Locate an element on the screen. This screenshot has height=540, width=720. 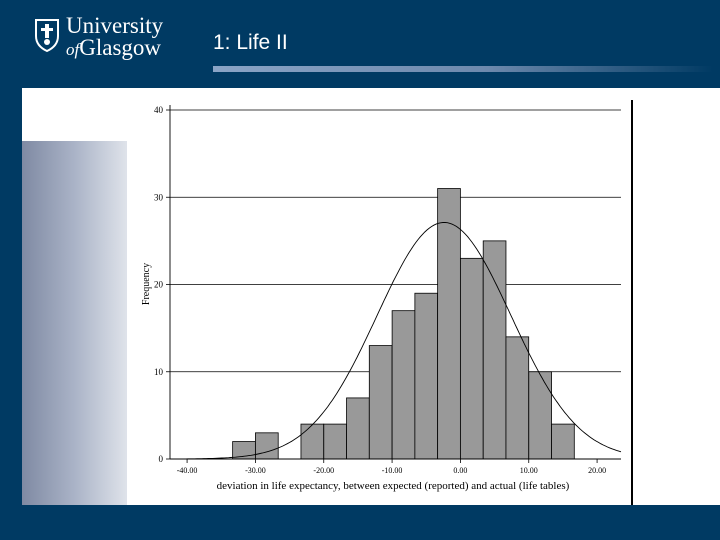
x-tick-label: -30.00 is located at coordinates (255, 470).